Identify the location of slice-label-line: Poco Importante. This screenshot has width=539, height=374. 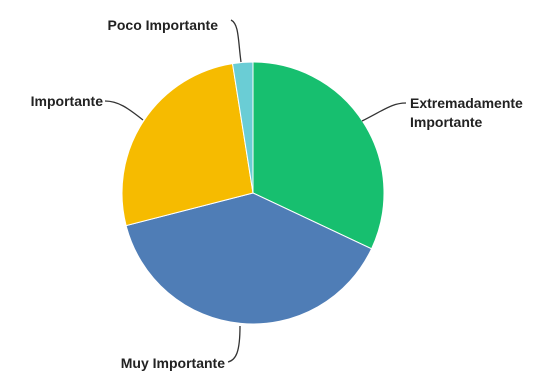
(163, 25).